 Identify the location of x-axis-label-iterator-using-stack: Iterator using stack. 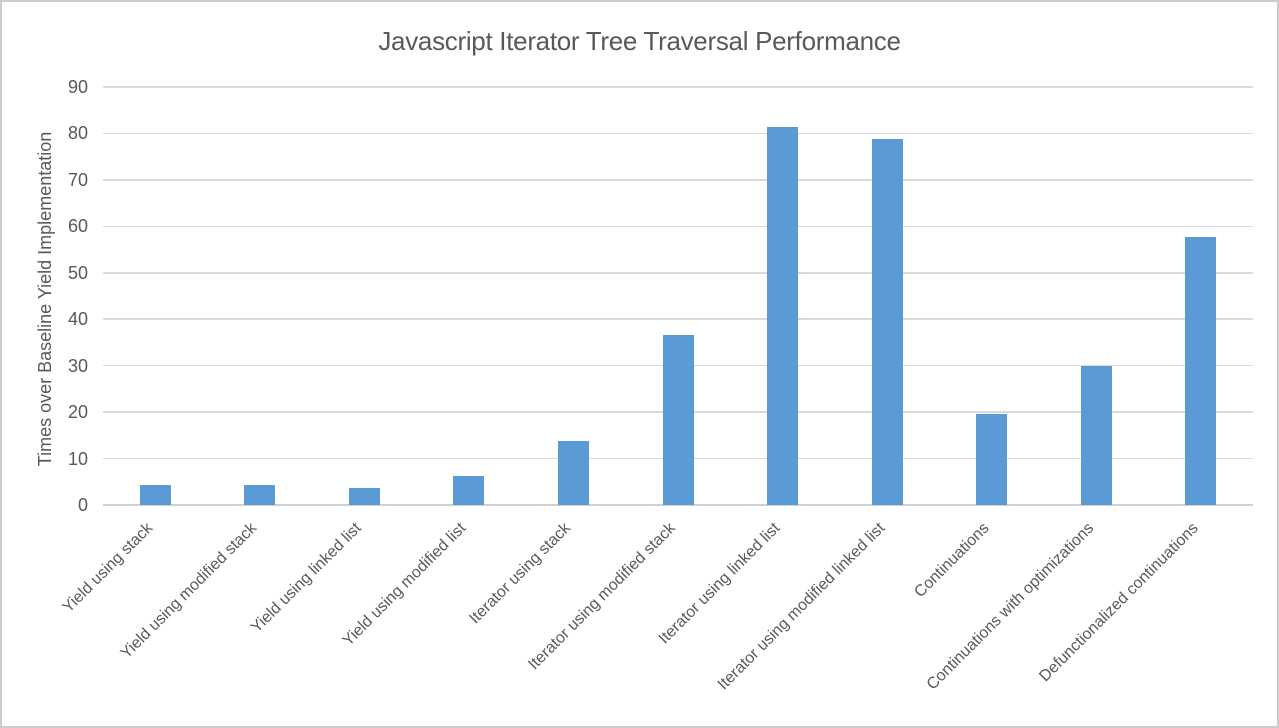
(520, 573).